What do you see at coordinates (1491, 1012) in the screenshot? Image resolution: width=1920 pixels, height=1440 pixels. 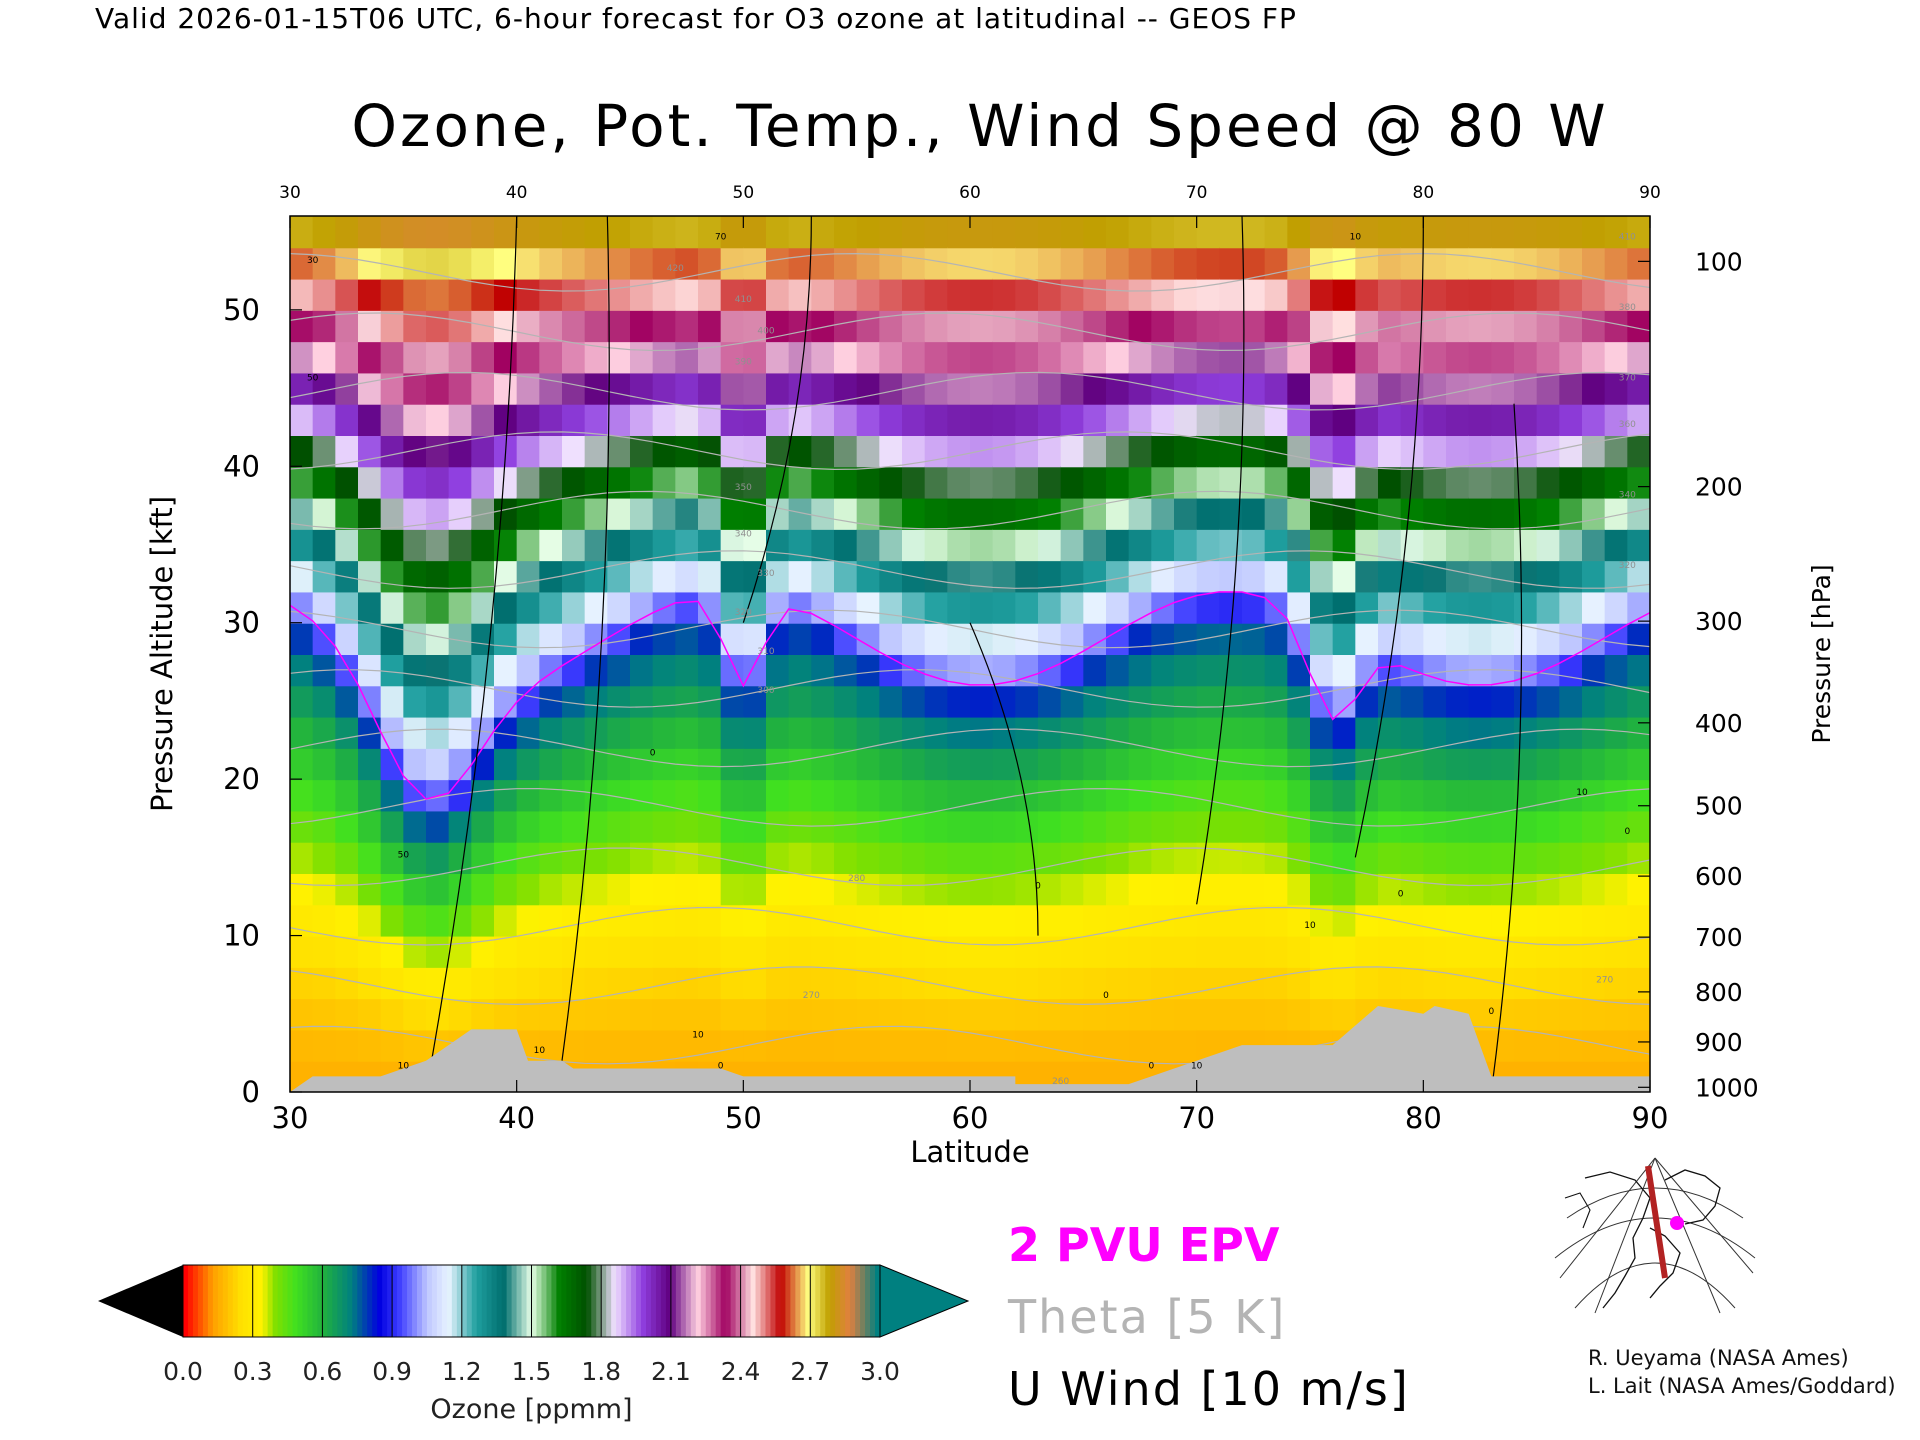 I see `wind-label-16: 0` at bounding box center [1491, 1012].